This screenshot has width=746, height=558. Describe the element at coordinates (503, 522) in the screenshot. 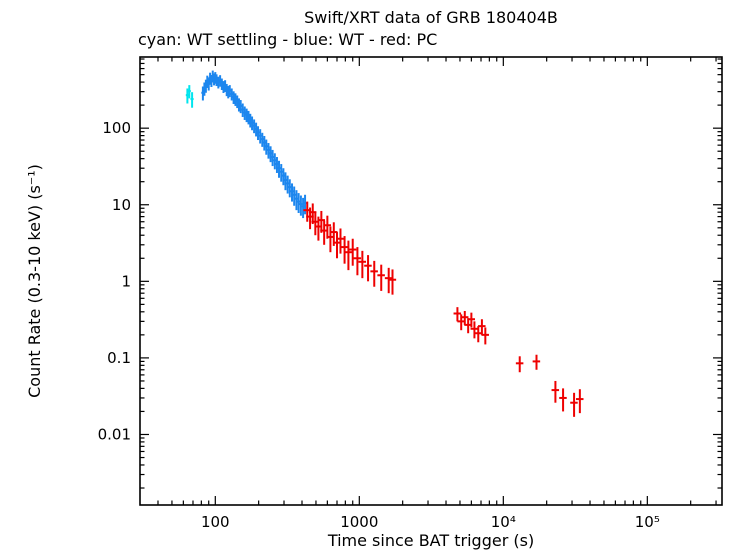

I see `x-tick-label: 10⁴` at that location.